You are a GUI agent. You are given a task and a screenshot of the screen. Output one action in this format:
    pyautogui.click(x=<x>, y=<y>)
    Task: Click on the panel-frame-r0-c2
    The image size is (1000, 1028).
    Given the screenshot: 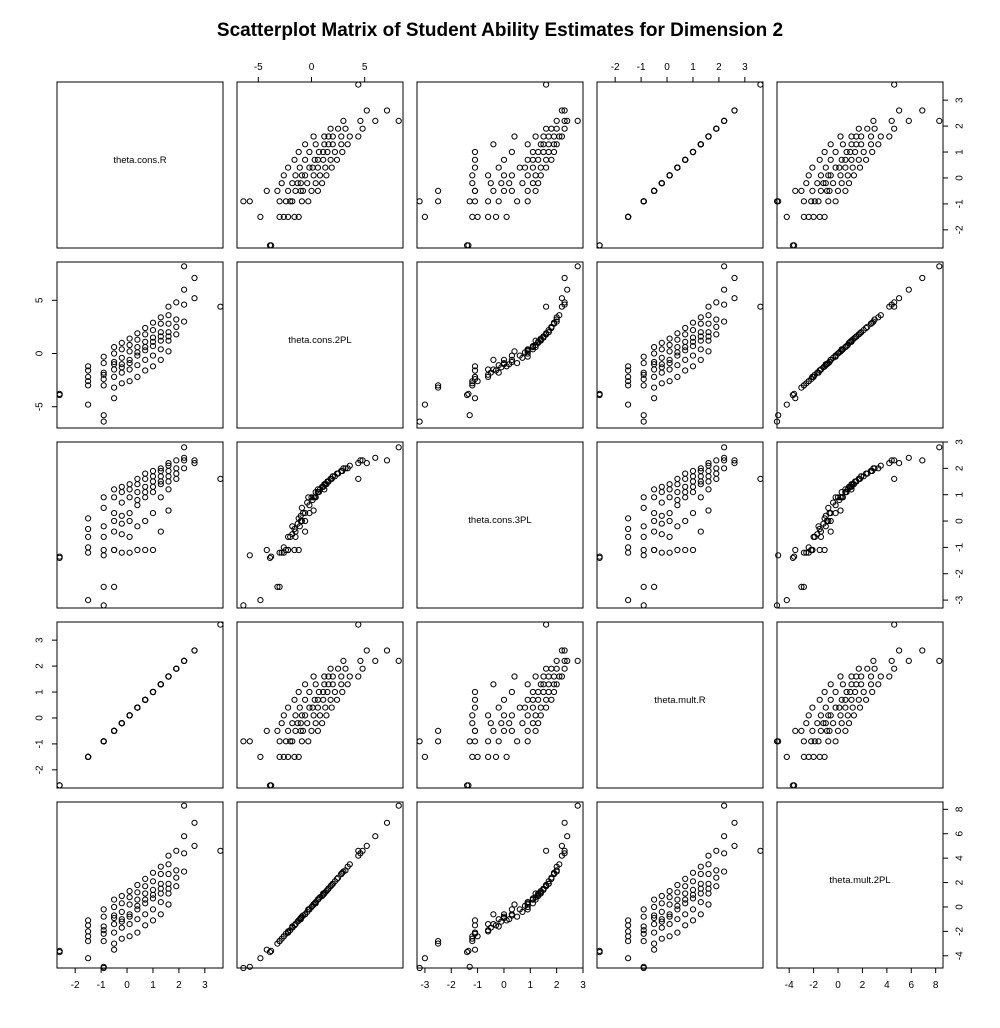 What is the action you would take?
    pyautogui.click(x=500, y=165)
    